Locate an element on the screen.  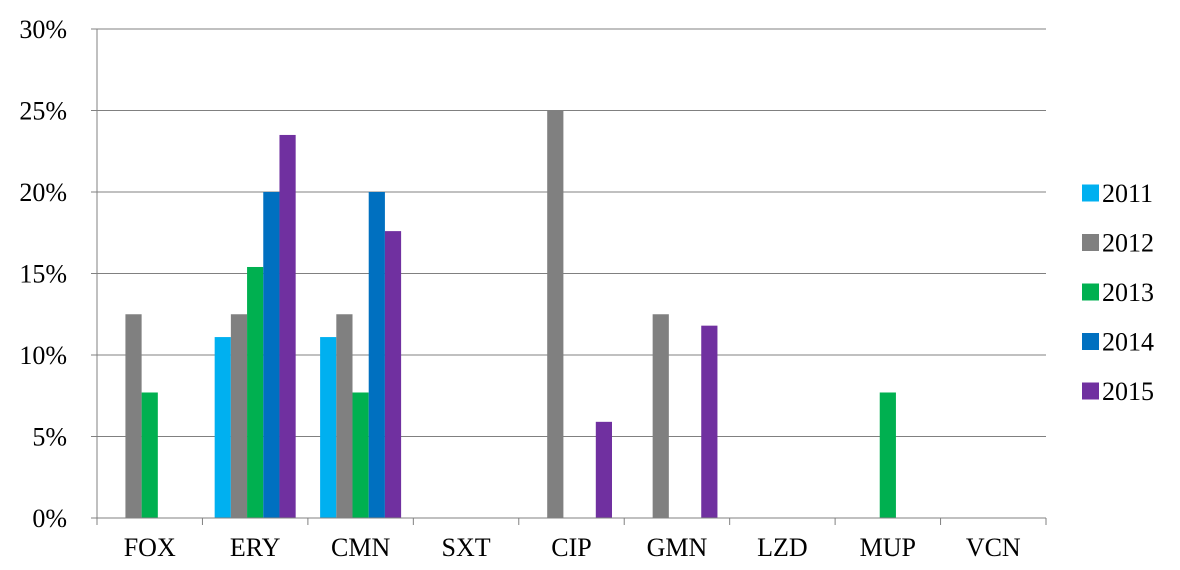
y-tick-label: 25% is located at coordinates (43, 111).